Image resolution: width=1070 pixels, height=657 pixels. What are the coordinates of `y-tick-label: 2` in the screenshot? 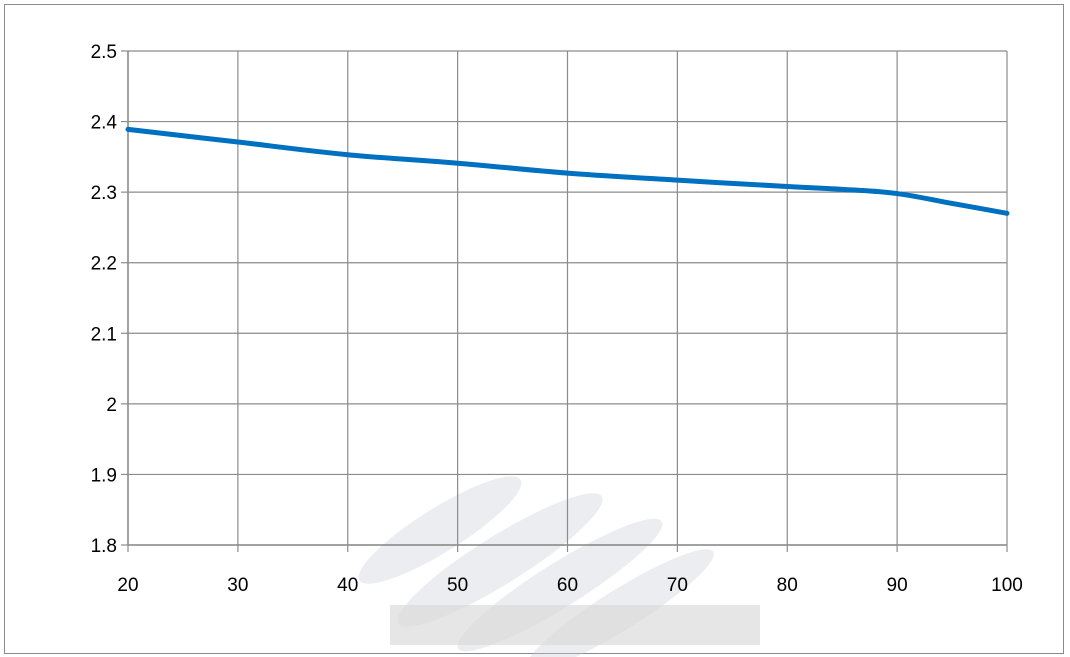 It's located at (111, 405).